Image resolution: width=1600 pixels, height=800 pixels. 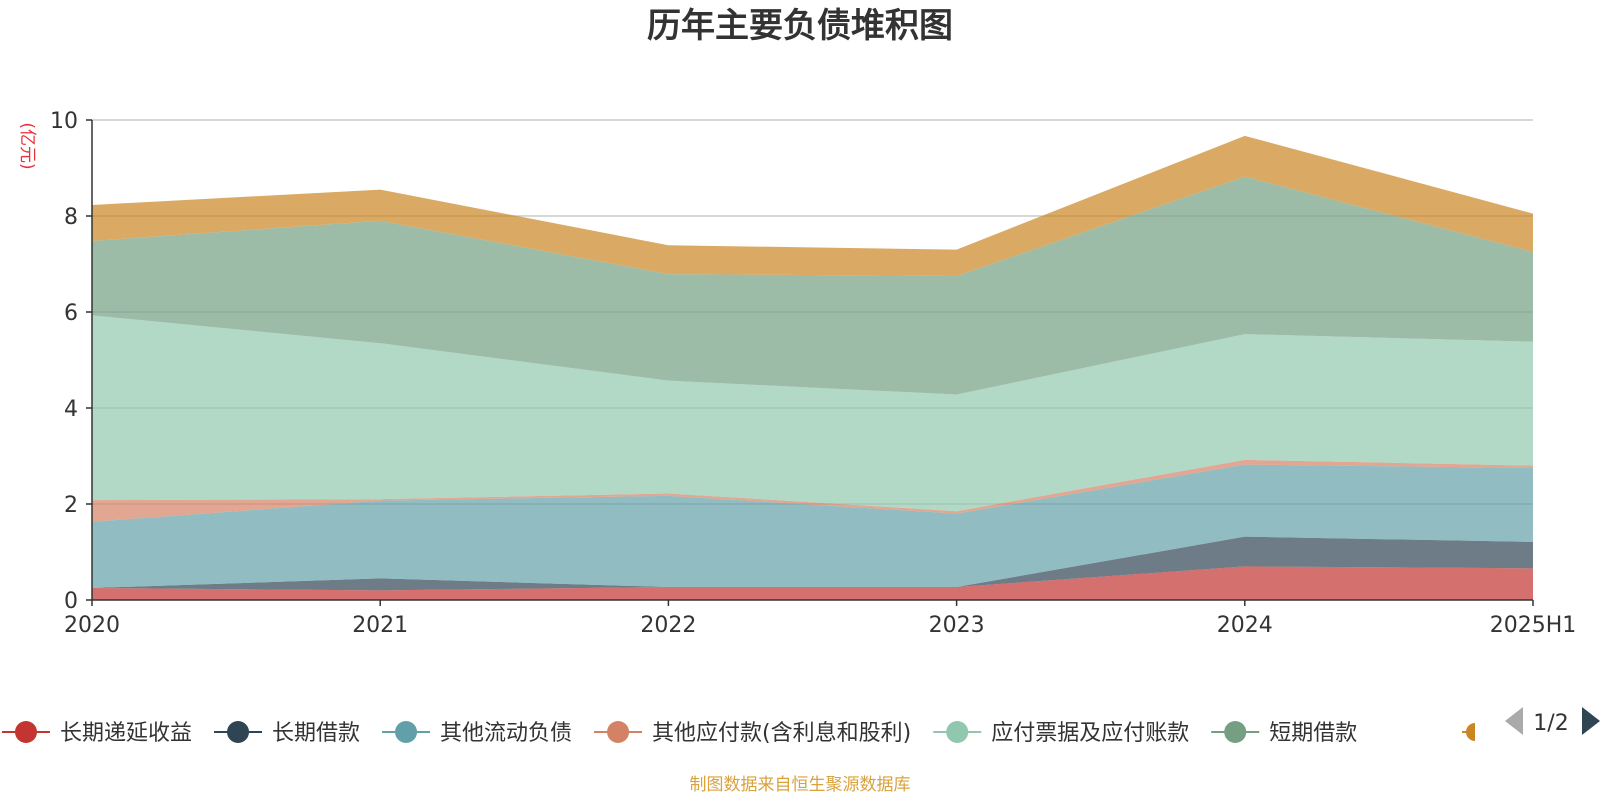 What do you see at coordinates (506, 733) in the screenshot?
I see `legend-label: 其他流动负债` at bounding box center [506, 733].